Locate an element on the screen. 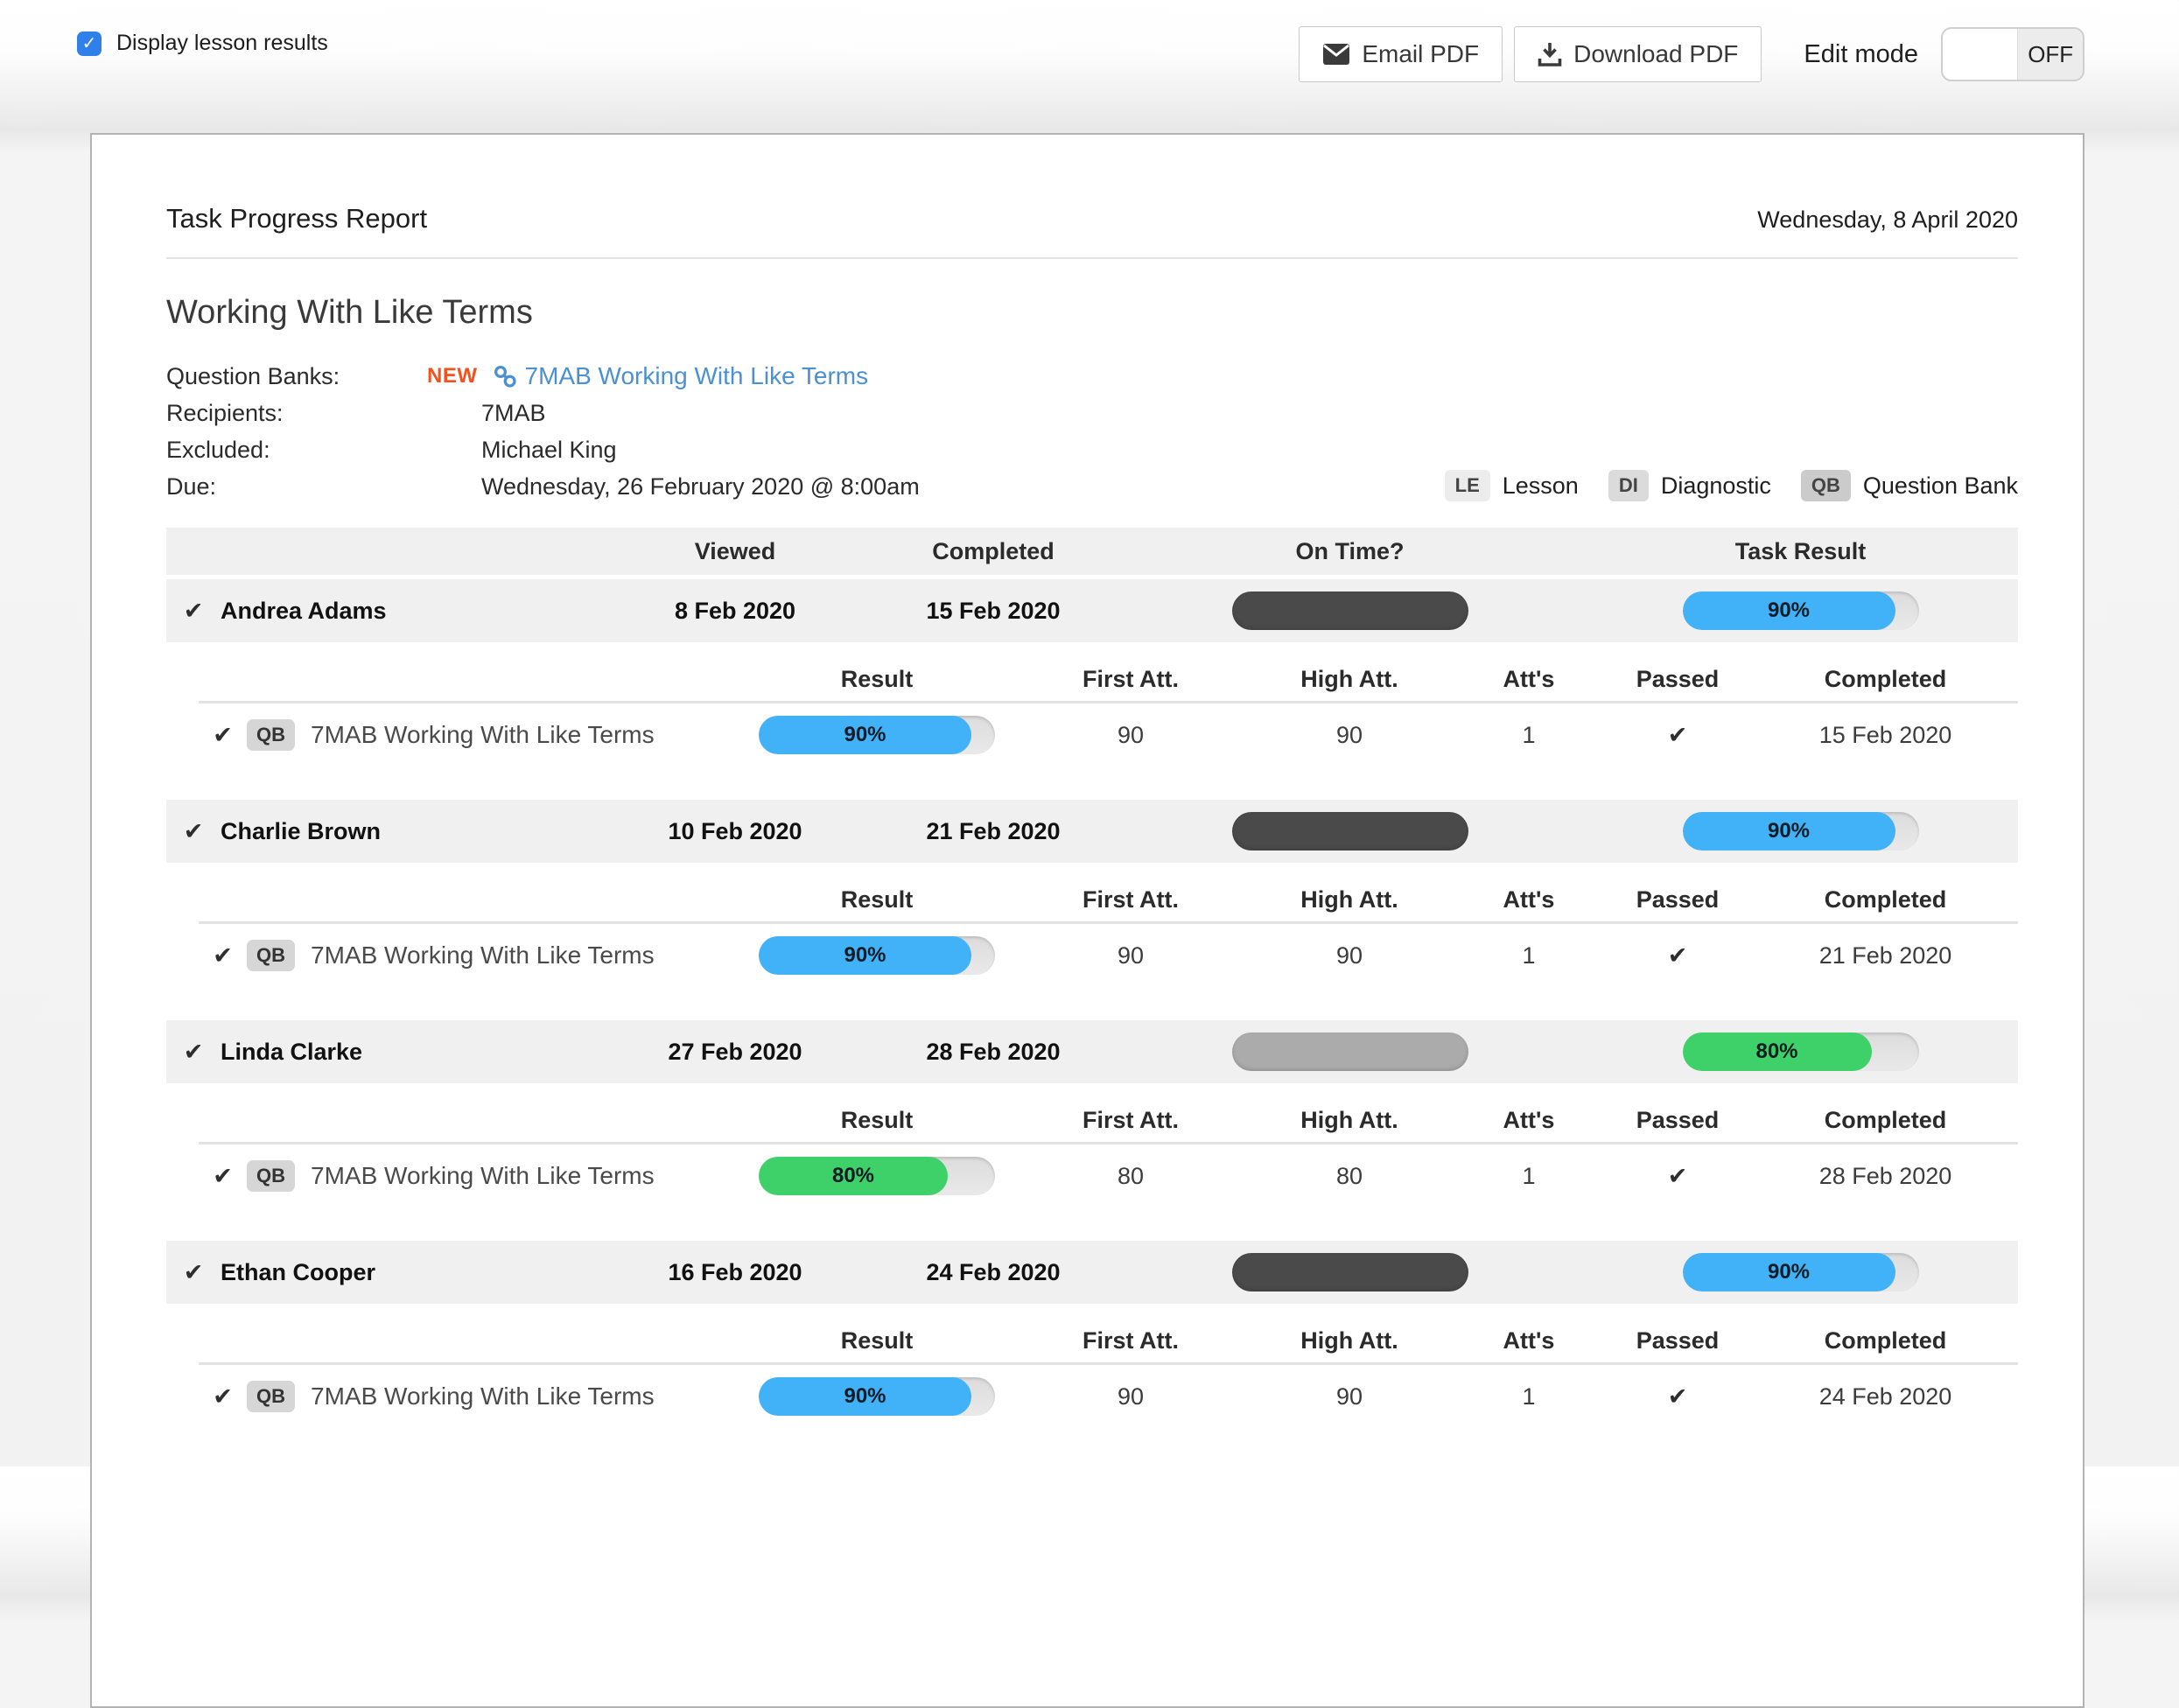 The image size is (2179, 1708). email-pdf-button: Email PDF is located at coordinates (1401, 54).